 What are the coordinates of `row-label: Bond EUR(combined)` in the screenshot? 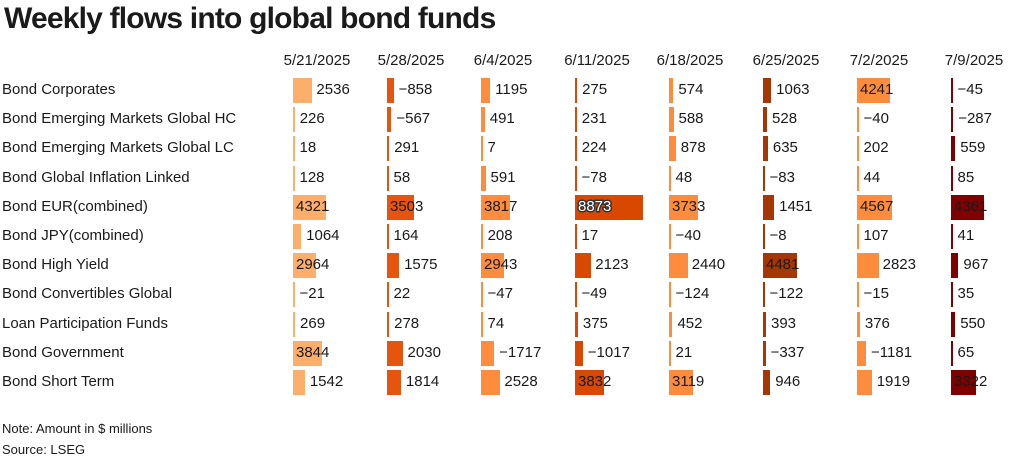 It's located at (75, 206).